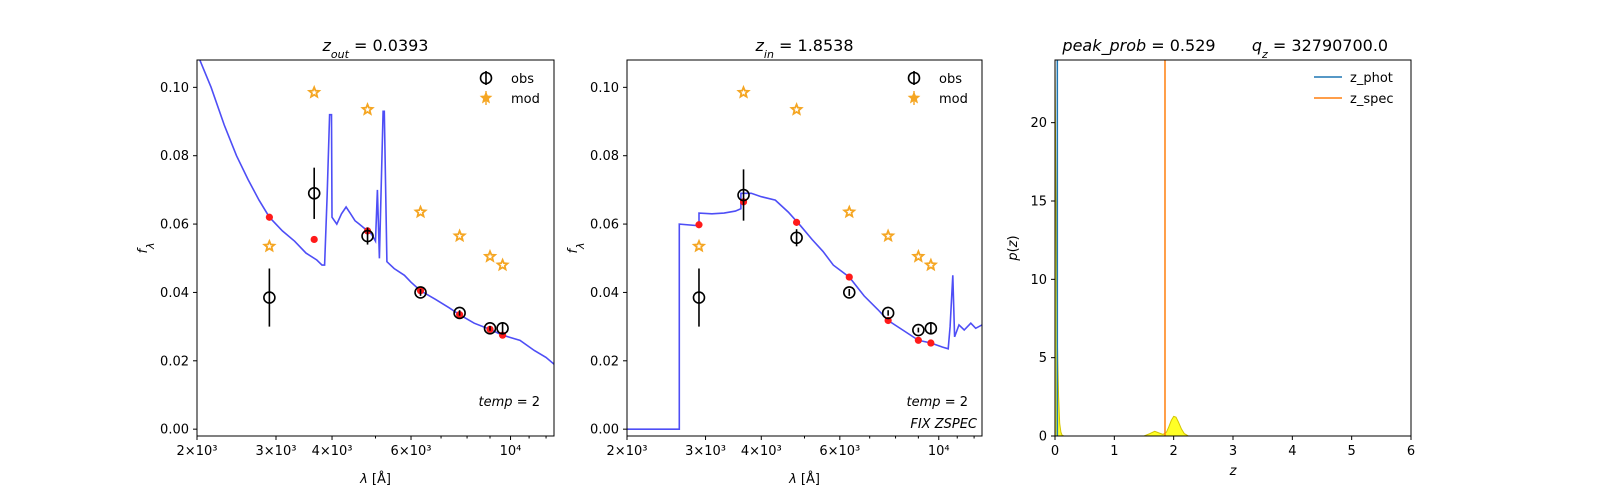 This screenshot has width=1600, height=500. I want to click on y-tick-label-0: 0, so click(1043, 437).